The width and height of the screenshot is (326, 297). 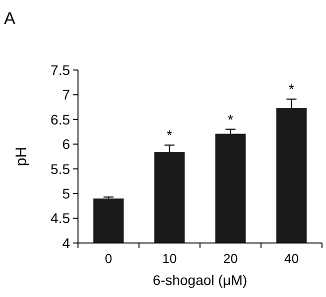 What do you see at coordinates (10, 18) in the screenshot?
I see `text: A` at bounding box center [10, 18].